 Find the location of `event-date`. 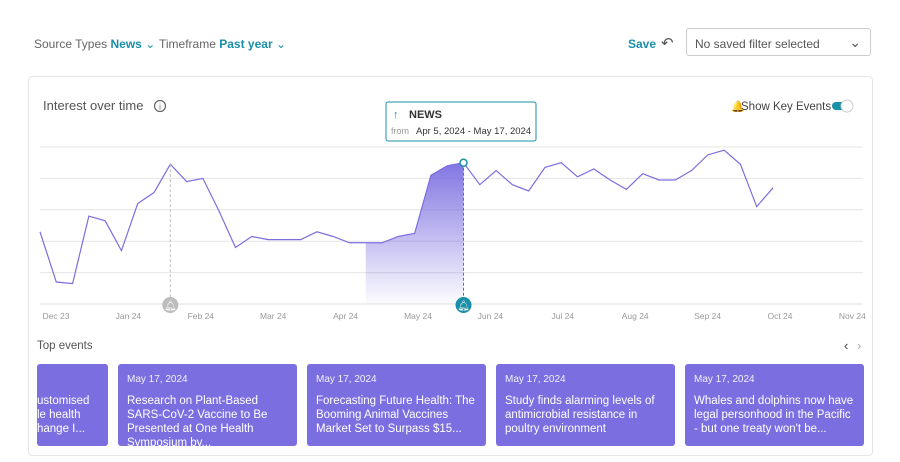

event-date is located at coordinates (68, 381).